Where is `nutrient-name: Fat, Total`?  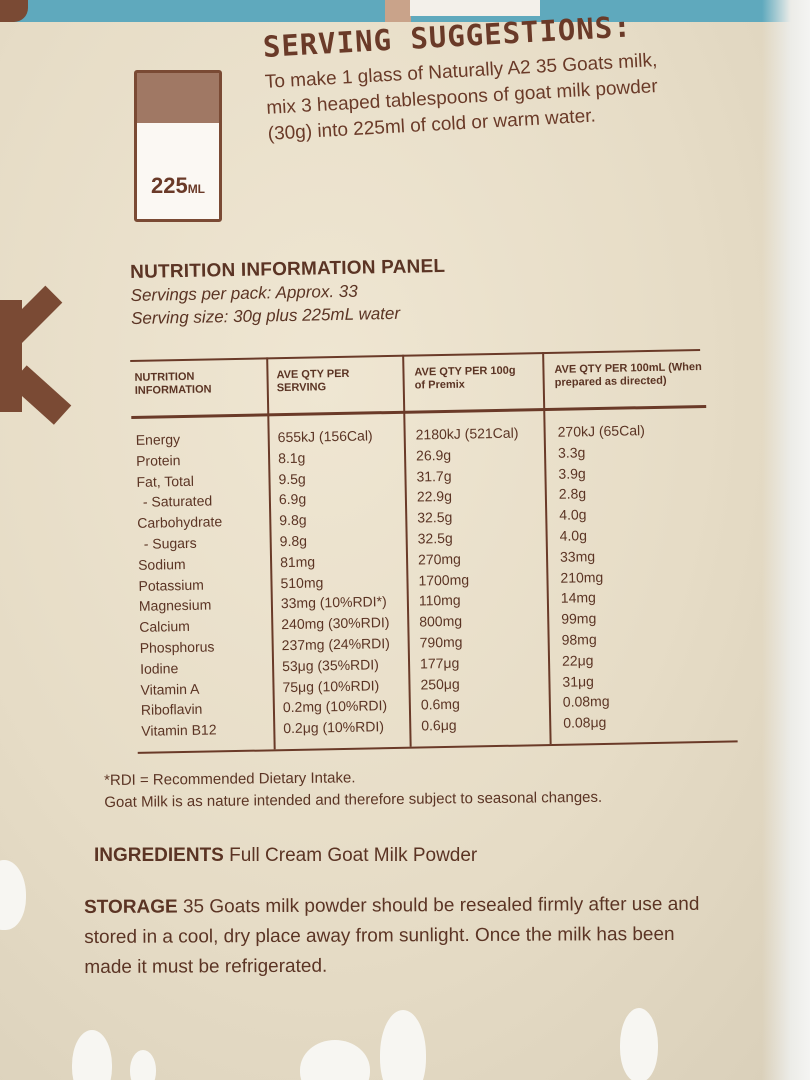
nutrient-name: Fat, Total is located at coordinates (165, 481).